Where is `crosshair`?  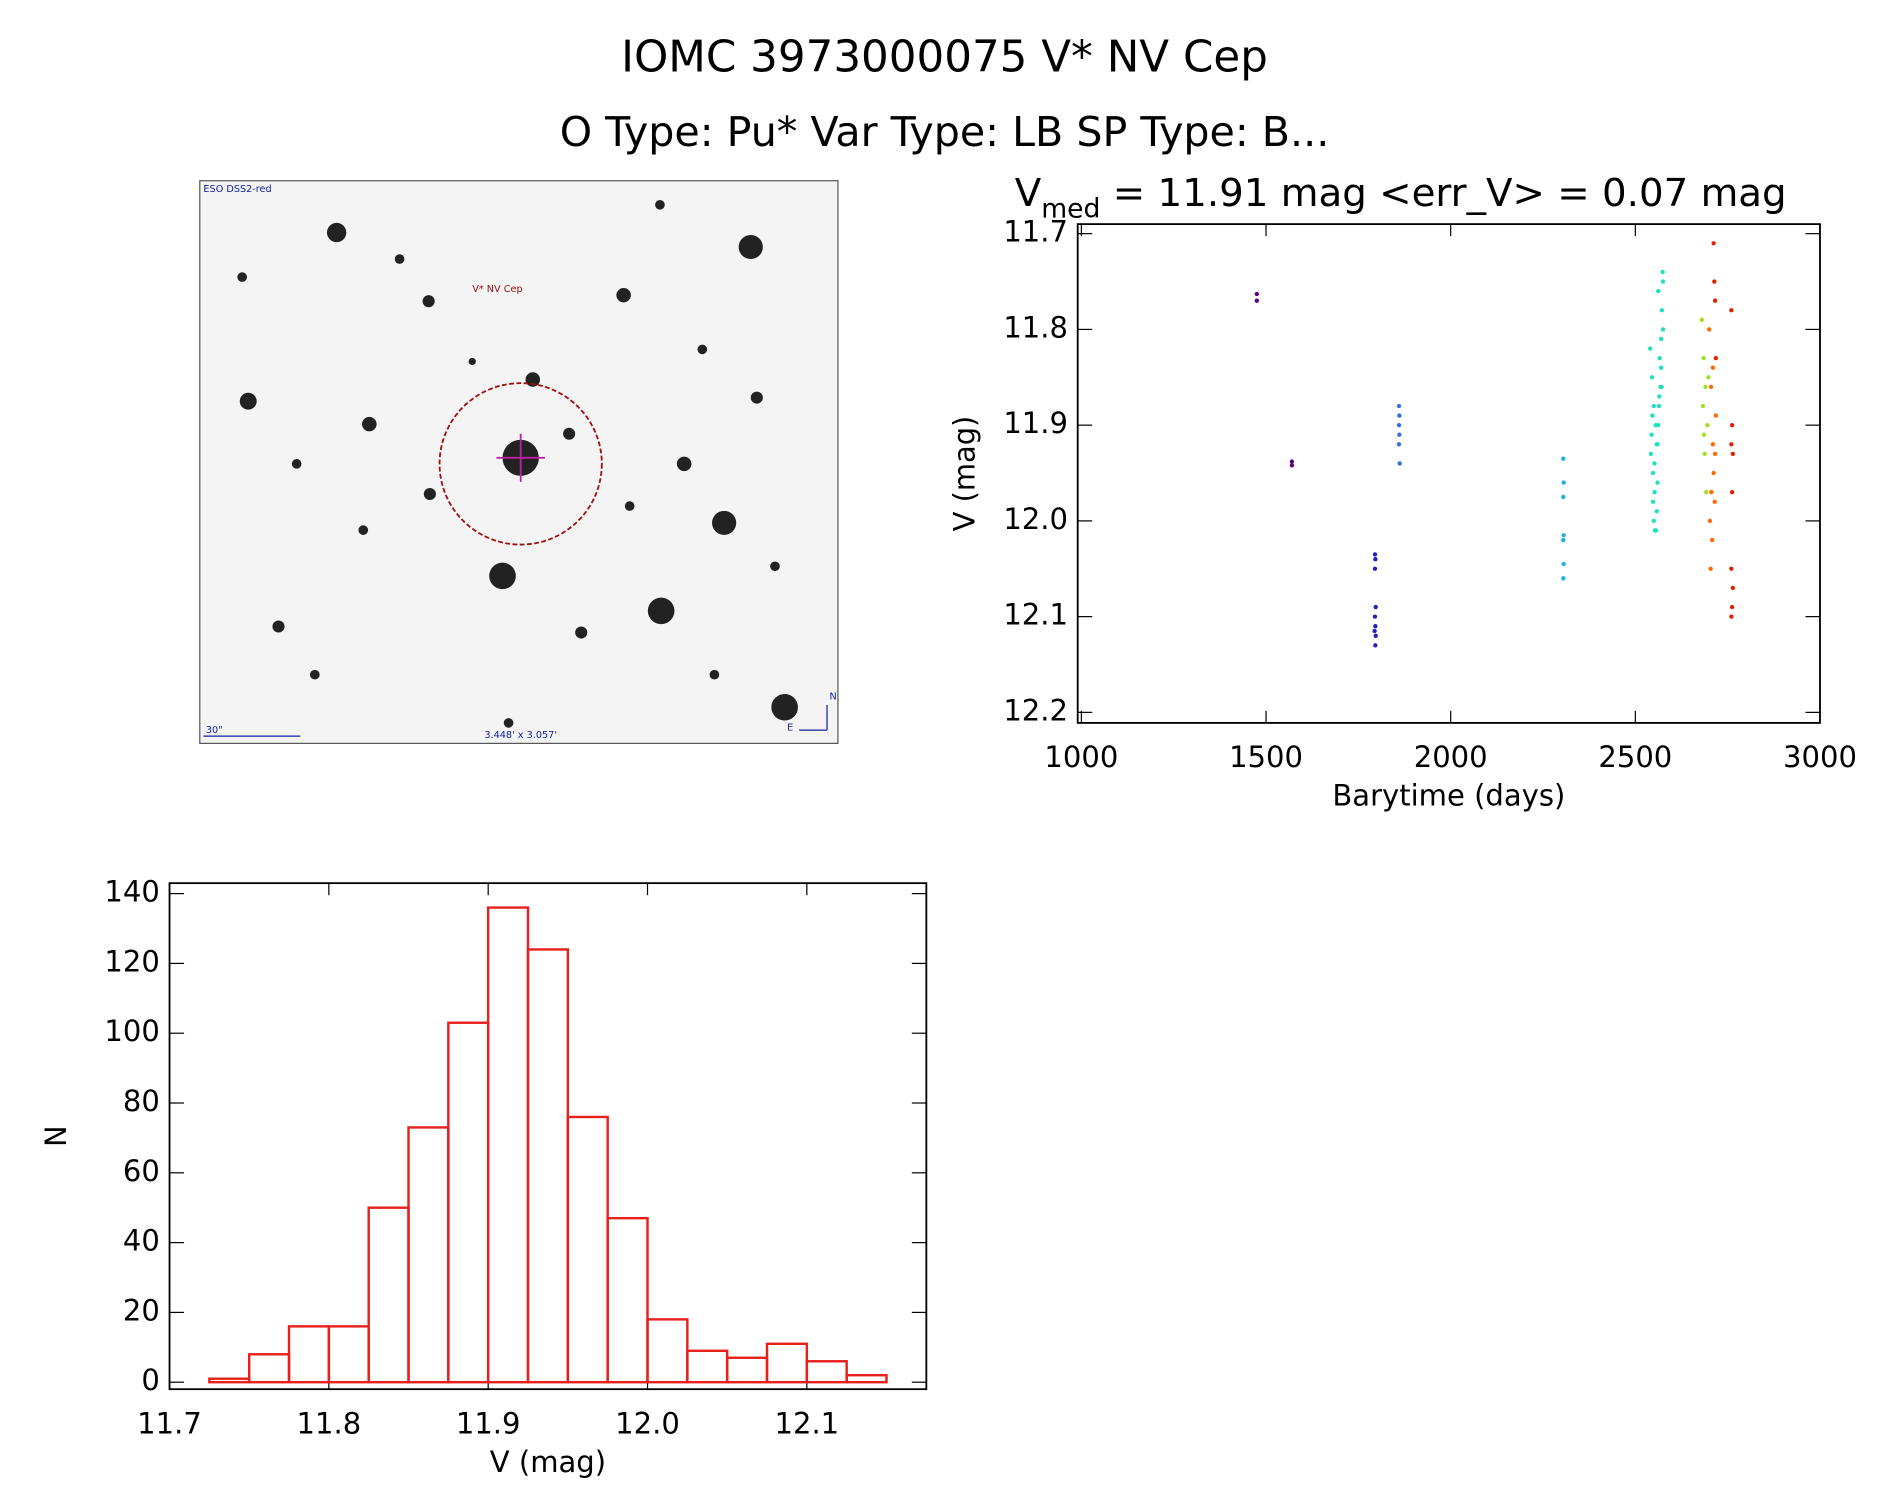 crosshair is located at coordinates (520, 457).